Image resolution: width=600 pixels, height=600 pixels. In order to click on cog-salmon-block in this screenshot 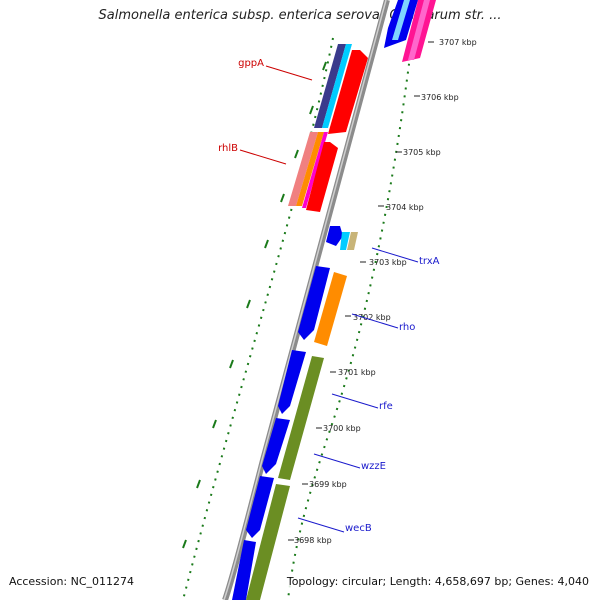, I will do `click(303, 169)`.